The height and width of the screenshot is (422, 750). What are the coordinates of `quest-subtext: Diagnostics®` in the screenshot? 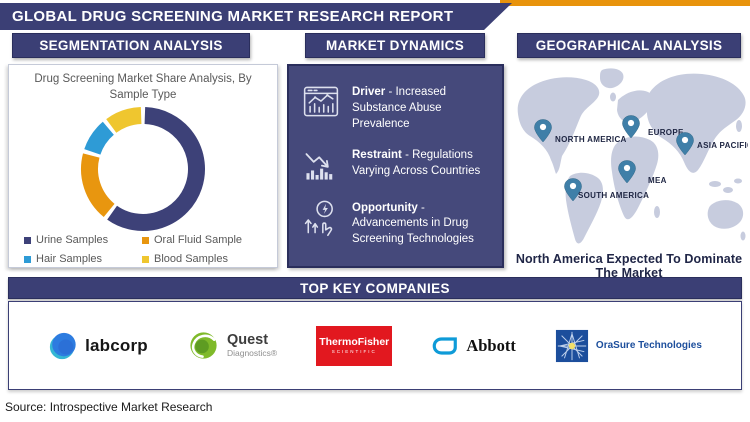 It's located at (252, 353).